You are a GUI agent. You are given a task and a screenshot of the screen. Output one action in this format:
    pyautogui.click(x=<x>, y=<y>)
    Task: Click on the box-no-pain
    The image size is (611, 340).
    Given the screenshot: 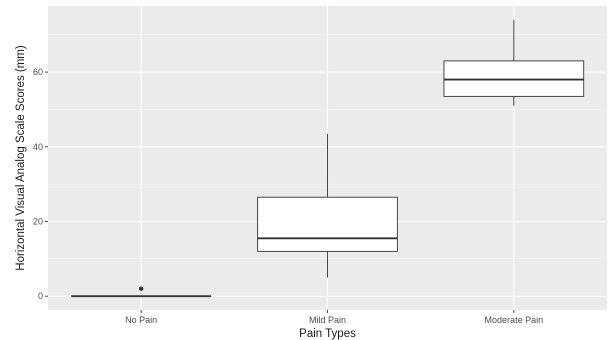 What is the action you would take?
    pyautogui.click(x=141, y=292)
    